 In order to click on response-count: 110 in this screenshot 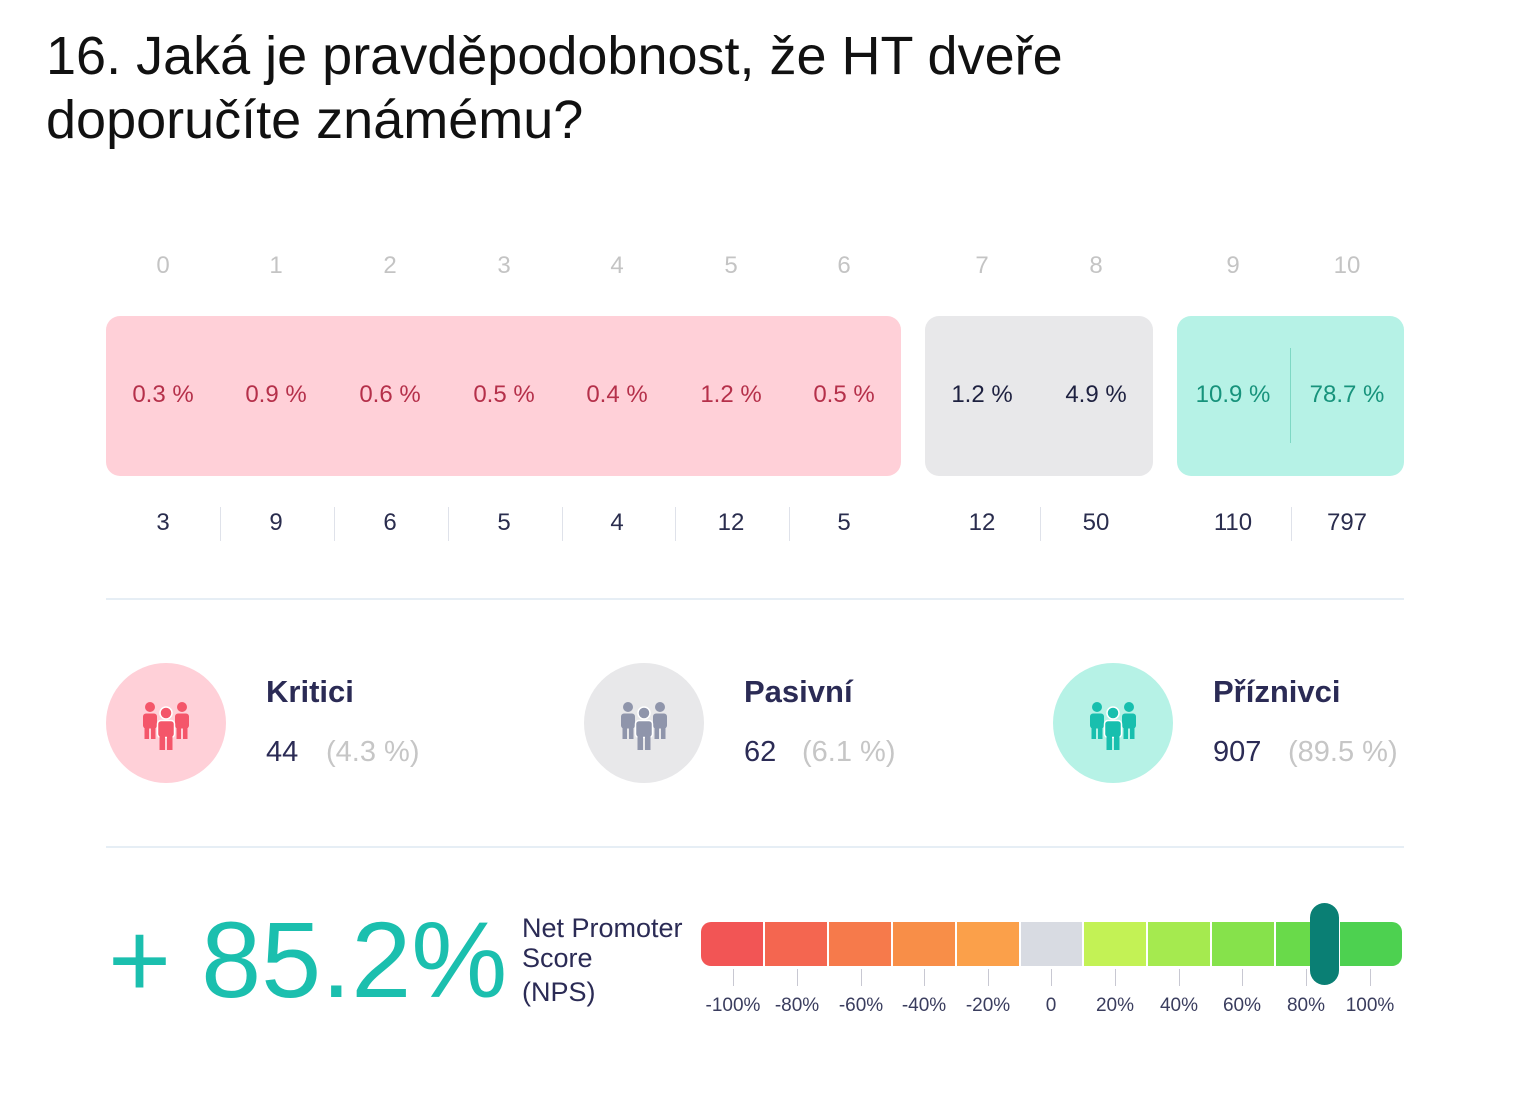, I will do `click(1233, 522)`.